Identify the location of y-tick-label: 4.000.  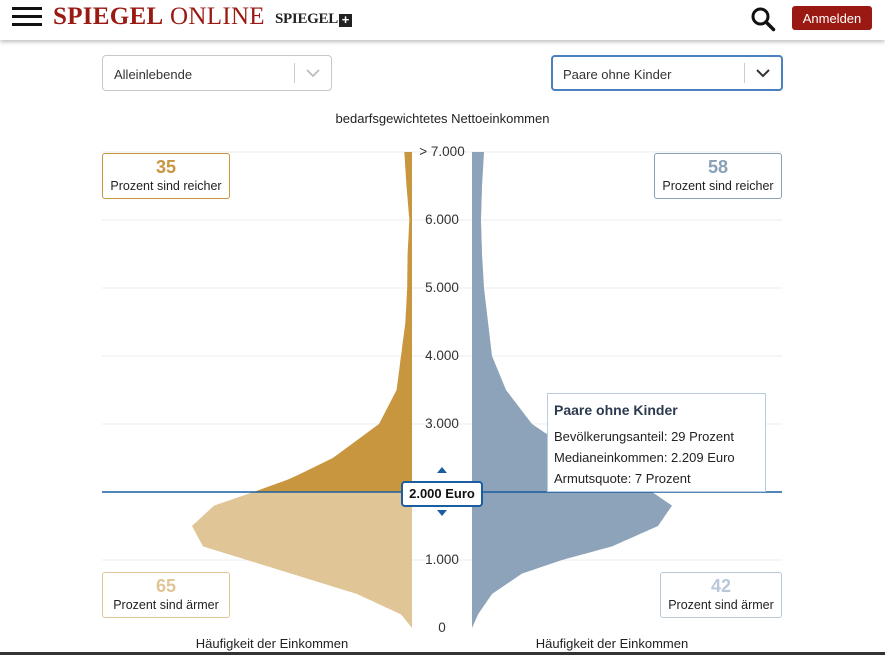
(442, 355).